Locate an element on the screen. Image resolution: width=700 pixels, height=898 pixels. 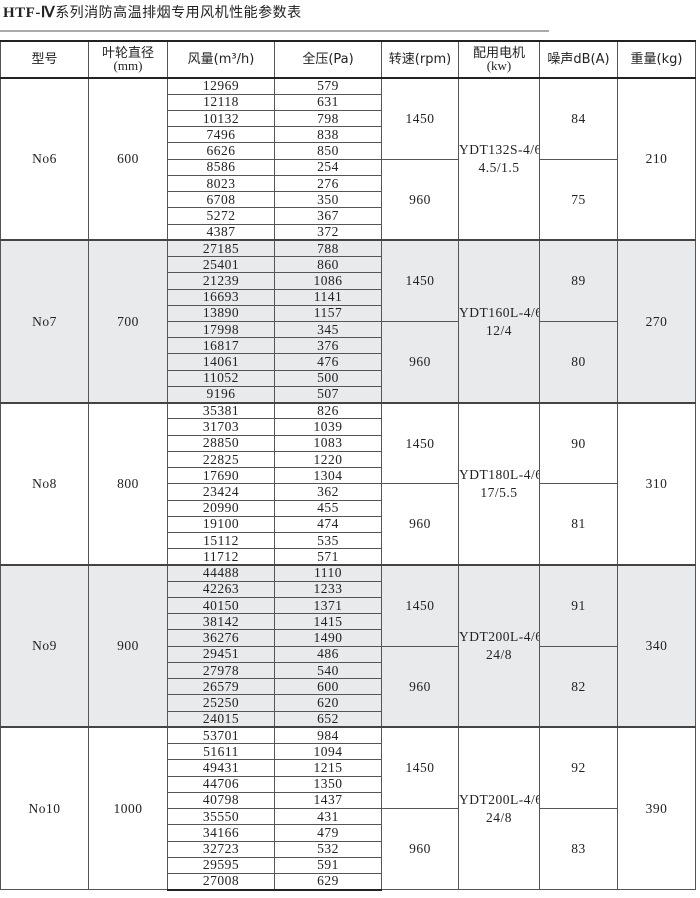
table-row: 36276 1490 is located at coordinates (348, 638).